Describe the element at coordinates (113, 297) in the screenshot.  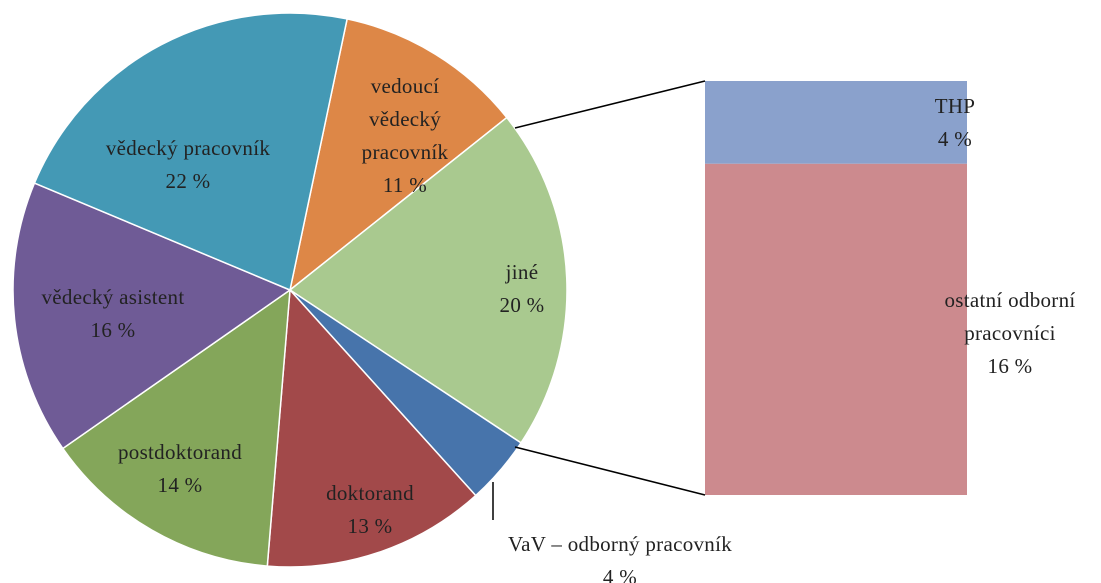
I see `category-label: vědecký asistent` at that location.